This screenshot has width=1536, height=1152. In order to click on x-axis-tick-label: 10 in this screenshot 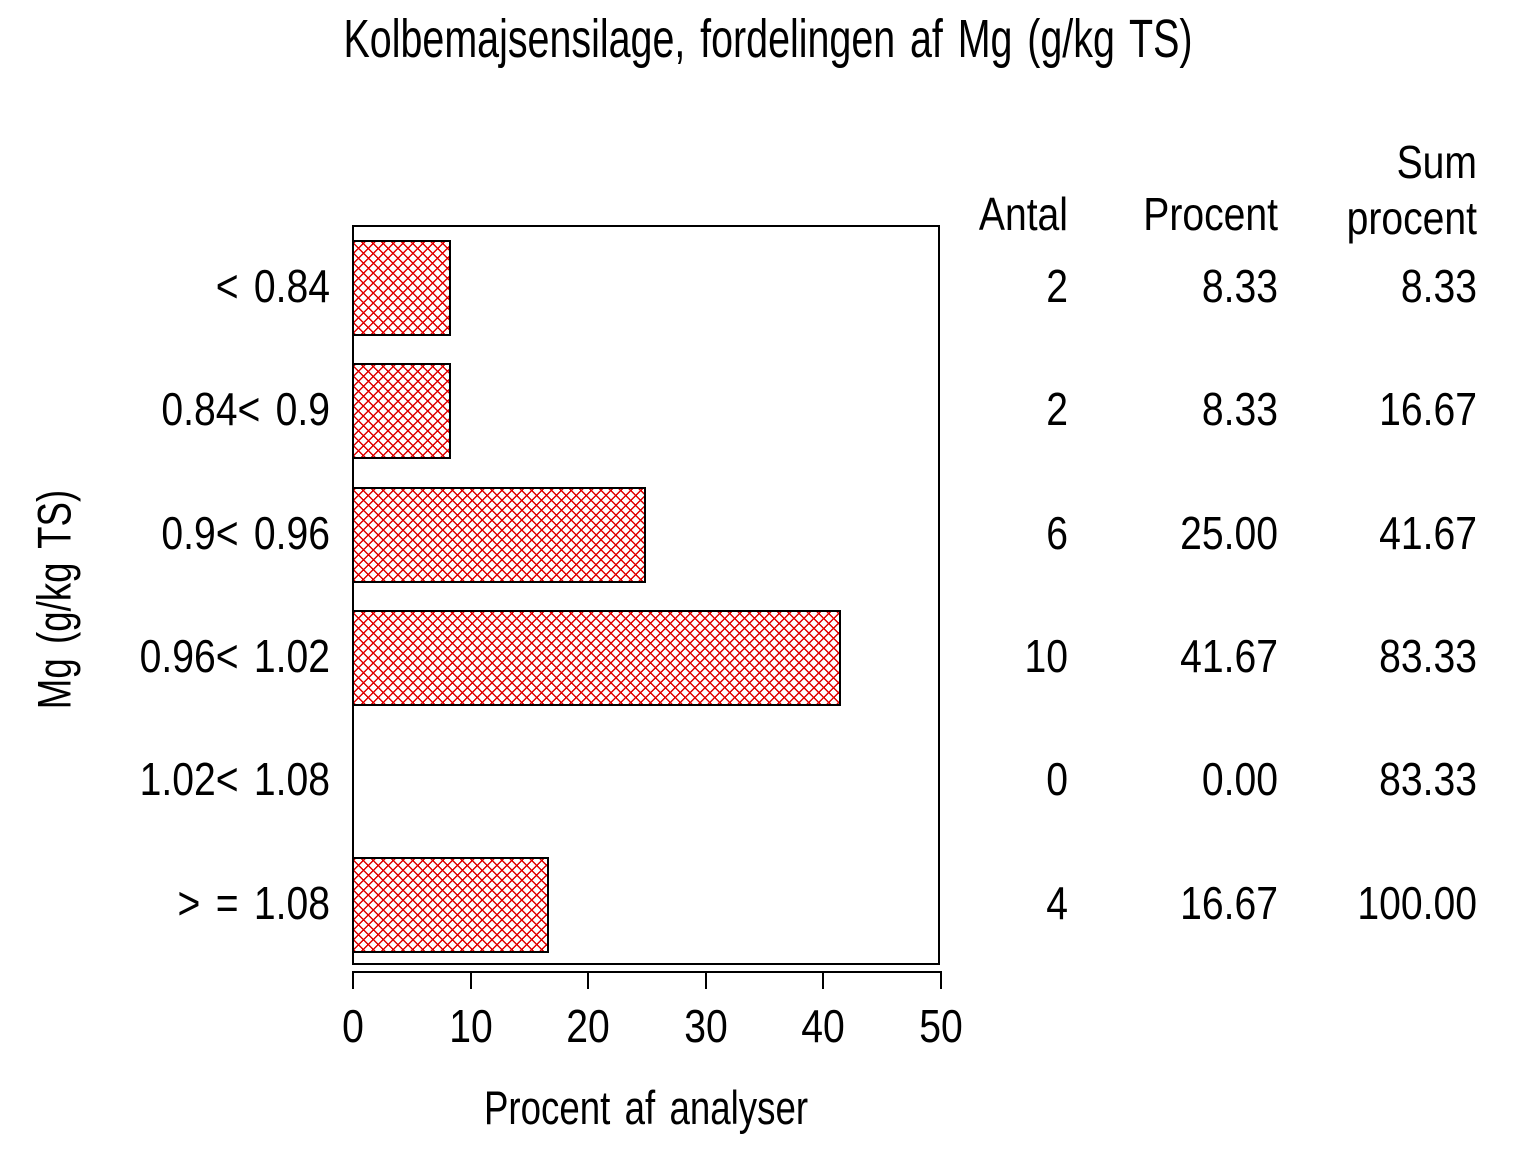, I will do `click(471, 1026)`.